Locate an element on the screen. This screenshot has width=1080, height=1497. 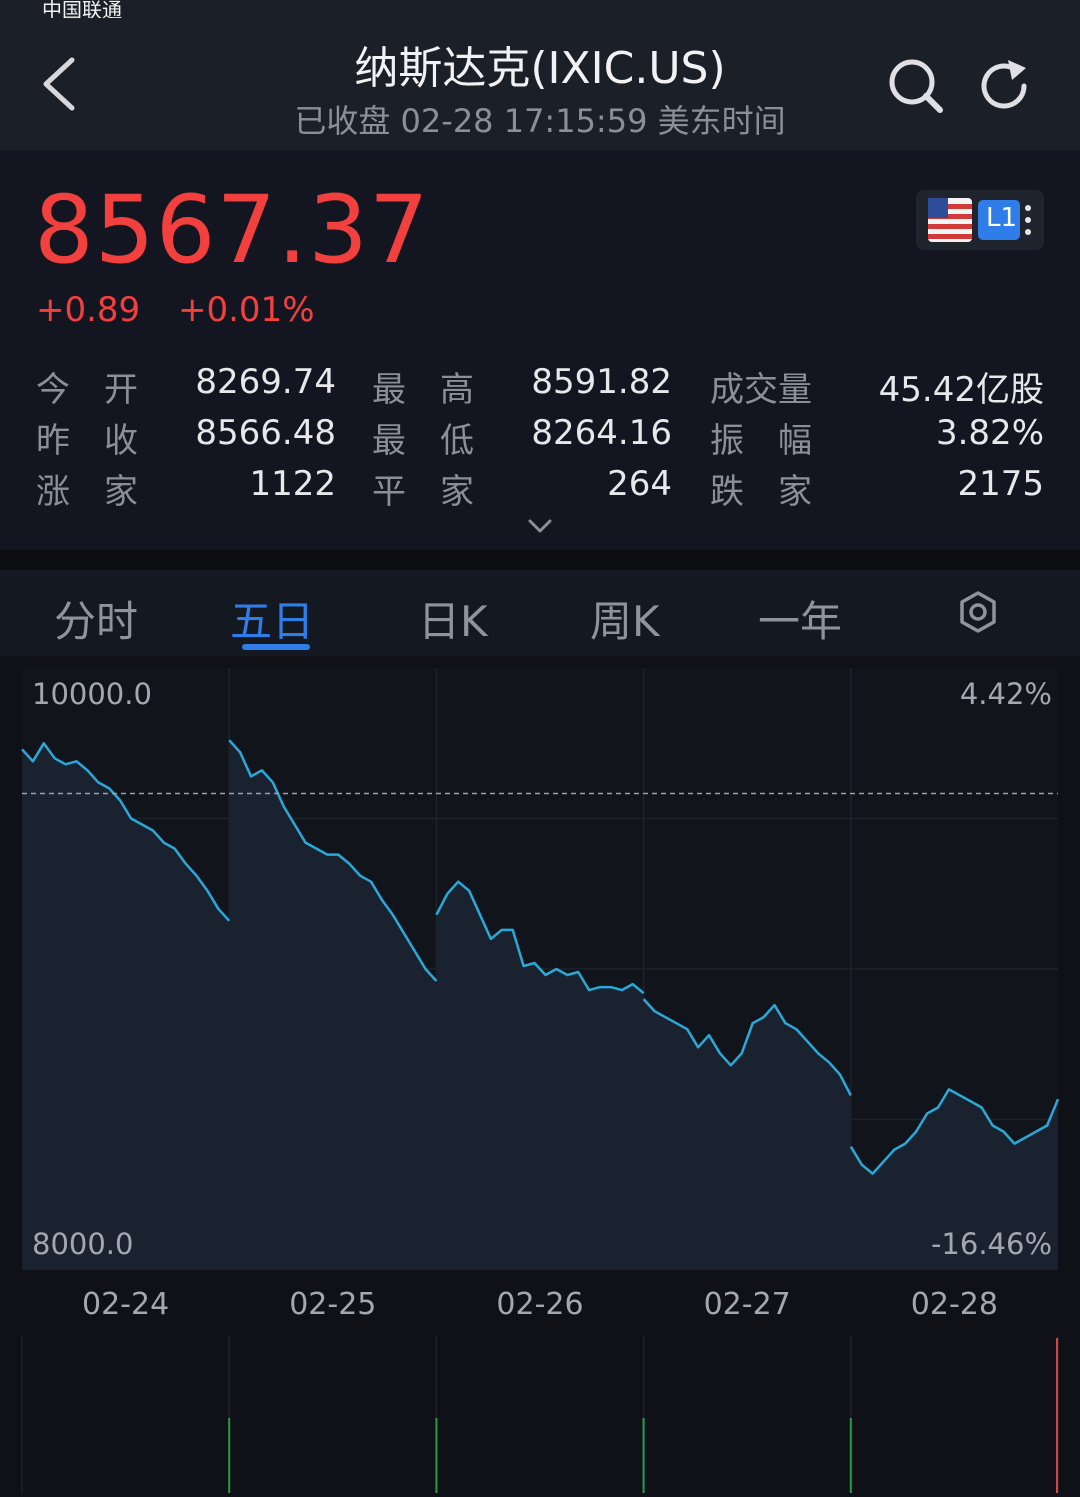
tab-weekly-k: 周K is located at coordinates (625, 621).